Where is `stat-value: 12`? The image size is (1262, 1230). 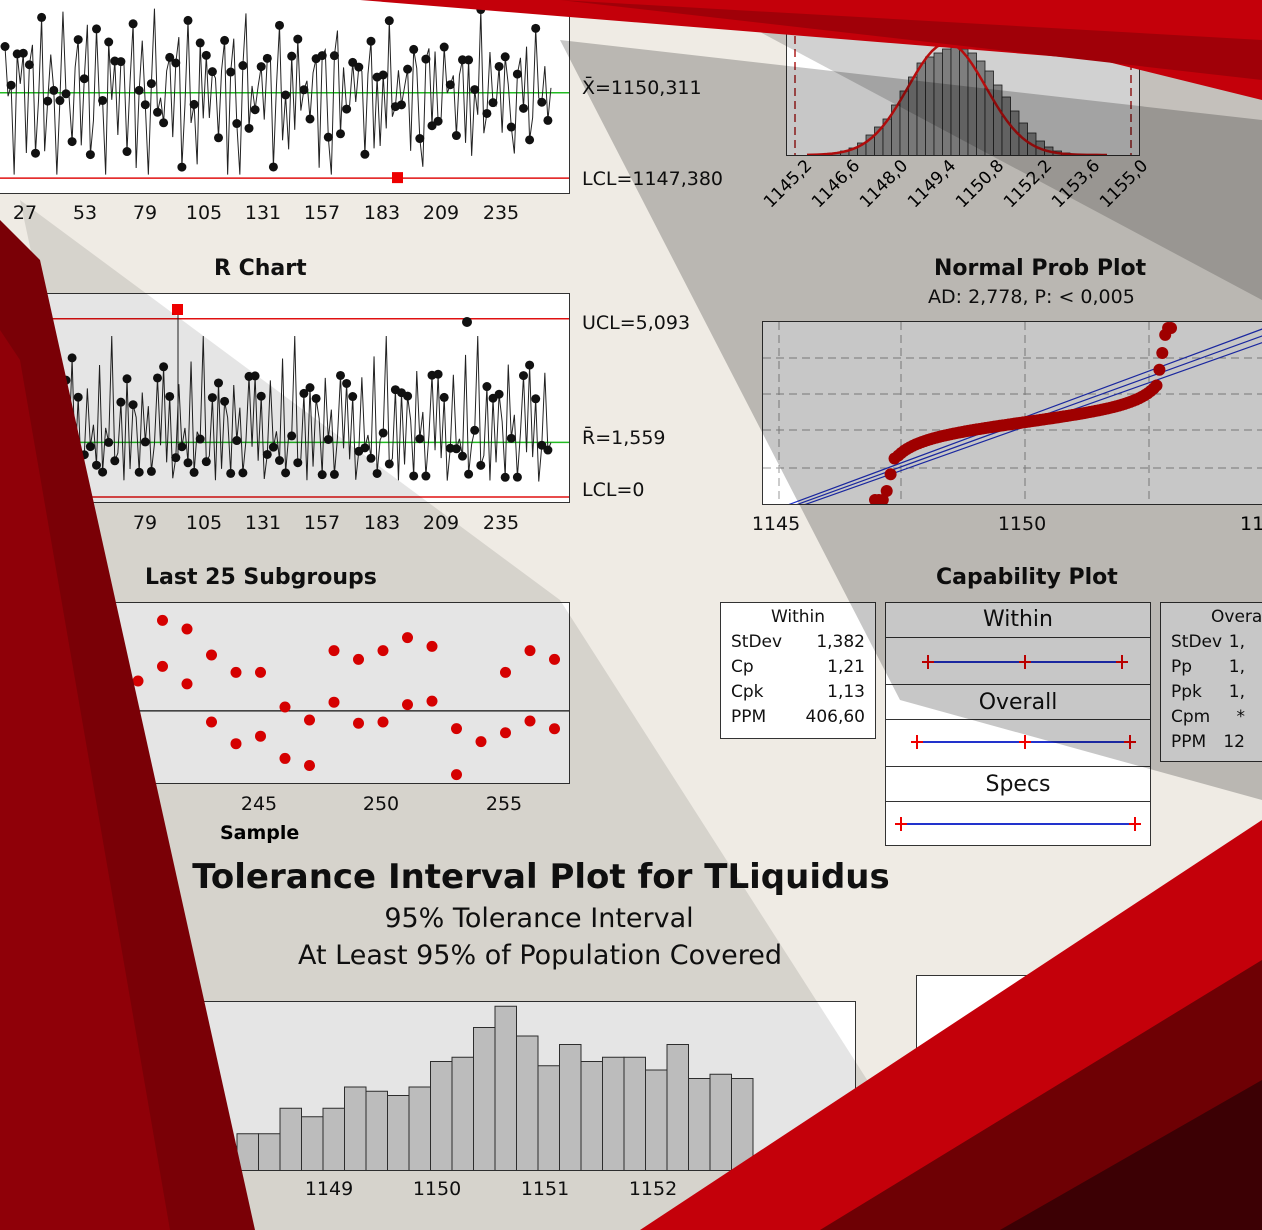
stat-value: 12 is located at coordinates (1234, 741).